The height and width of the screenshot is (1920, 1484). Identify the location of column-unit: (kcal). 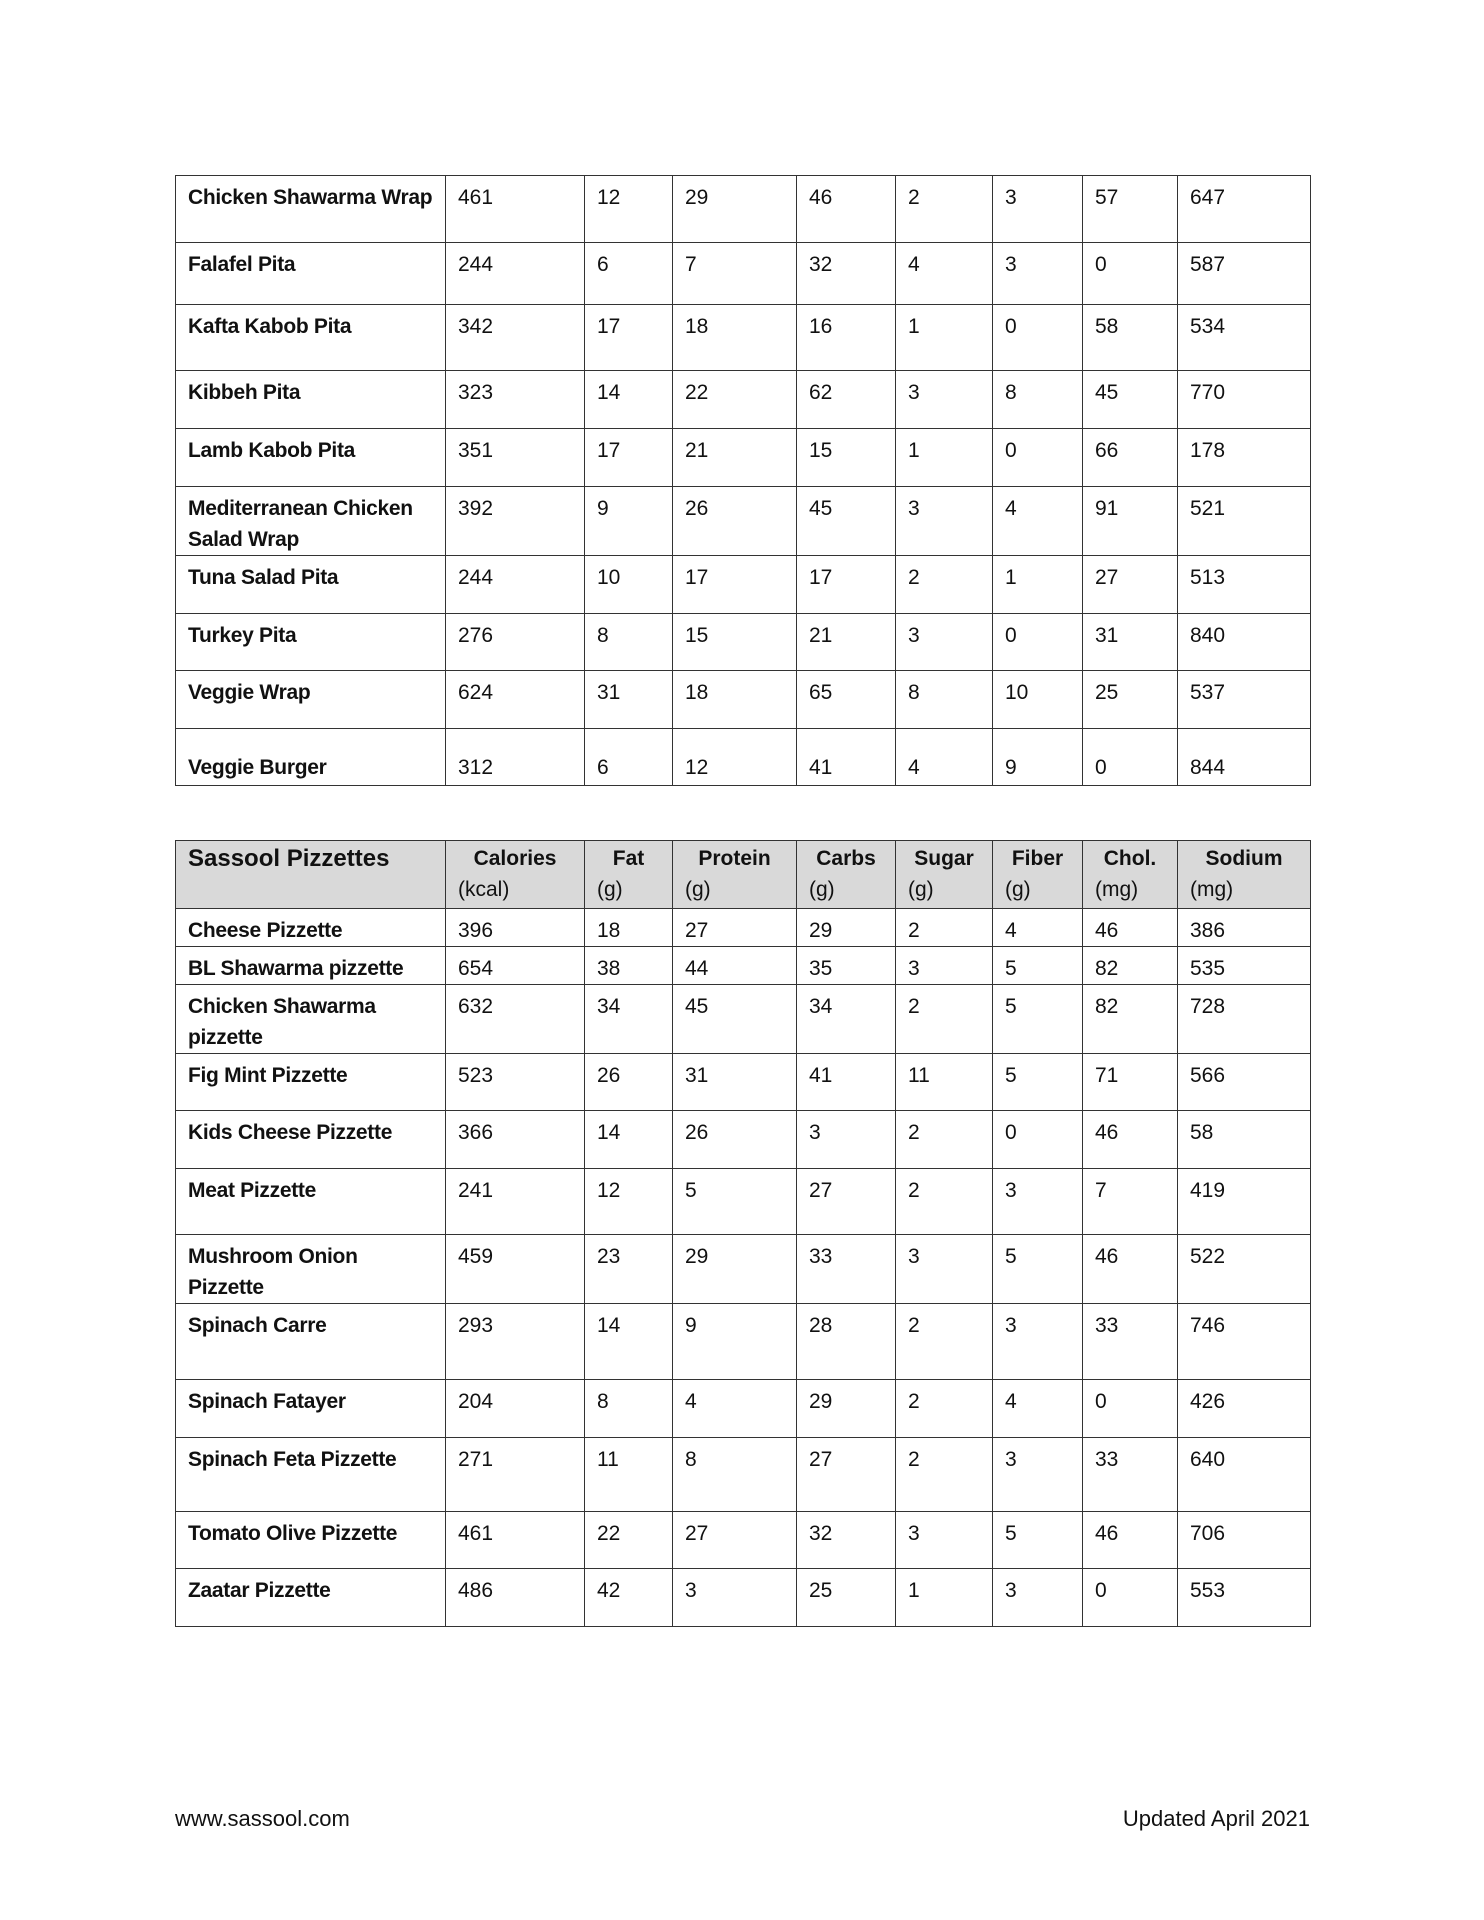
(484, 889).